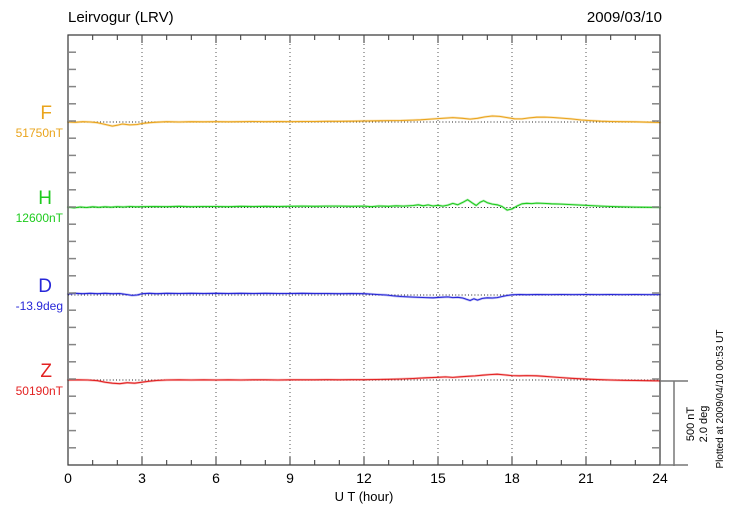 The width and height of the screenshot is (730, 520). Describe the element at coordinates (39, 306) in the screenshot. I see `baseline-value-D: -13.9deg` at that location.